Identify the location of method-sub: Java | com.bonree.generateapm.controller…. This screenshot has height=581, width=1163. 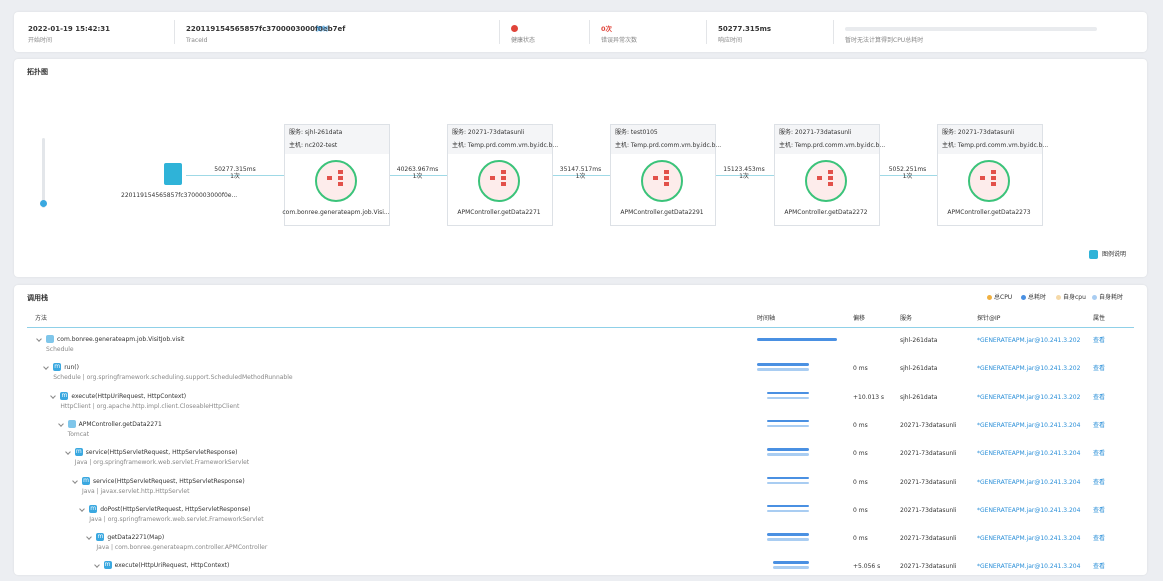
(182, 548).